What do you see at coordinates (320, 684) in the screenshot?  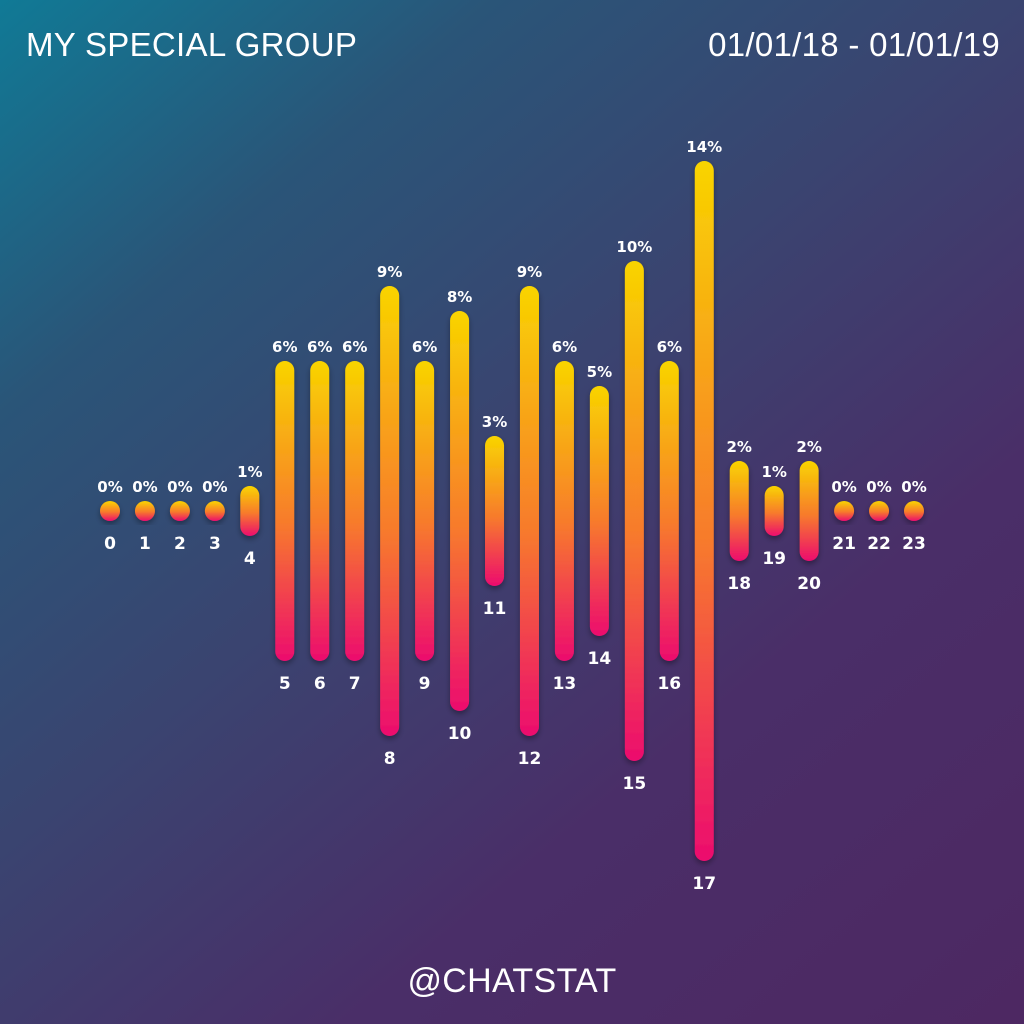 I see `hour-label-6: 6` at bounding box center [320, 684].